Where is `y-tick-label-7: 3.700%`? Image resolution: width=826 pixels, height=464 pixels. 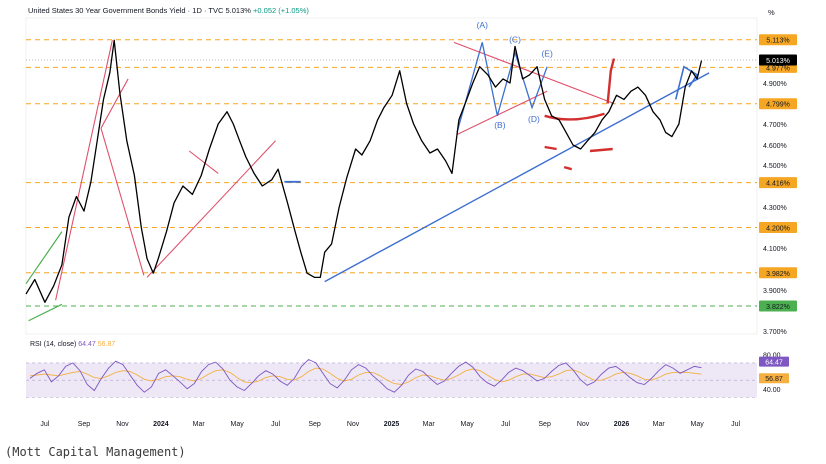 y-tick-label-7: 3.700% is located at coordinates (775, 332).